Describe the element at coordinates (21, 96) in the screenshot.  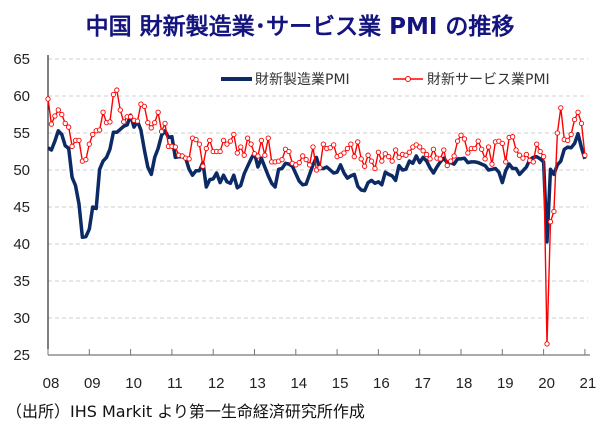
I see `y-tick-label: 60` at that location.